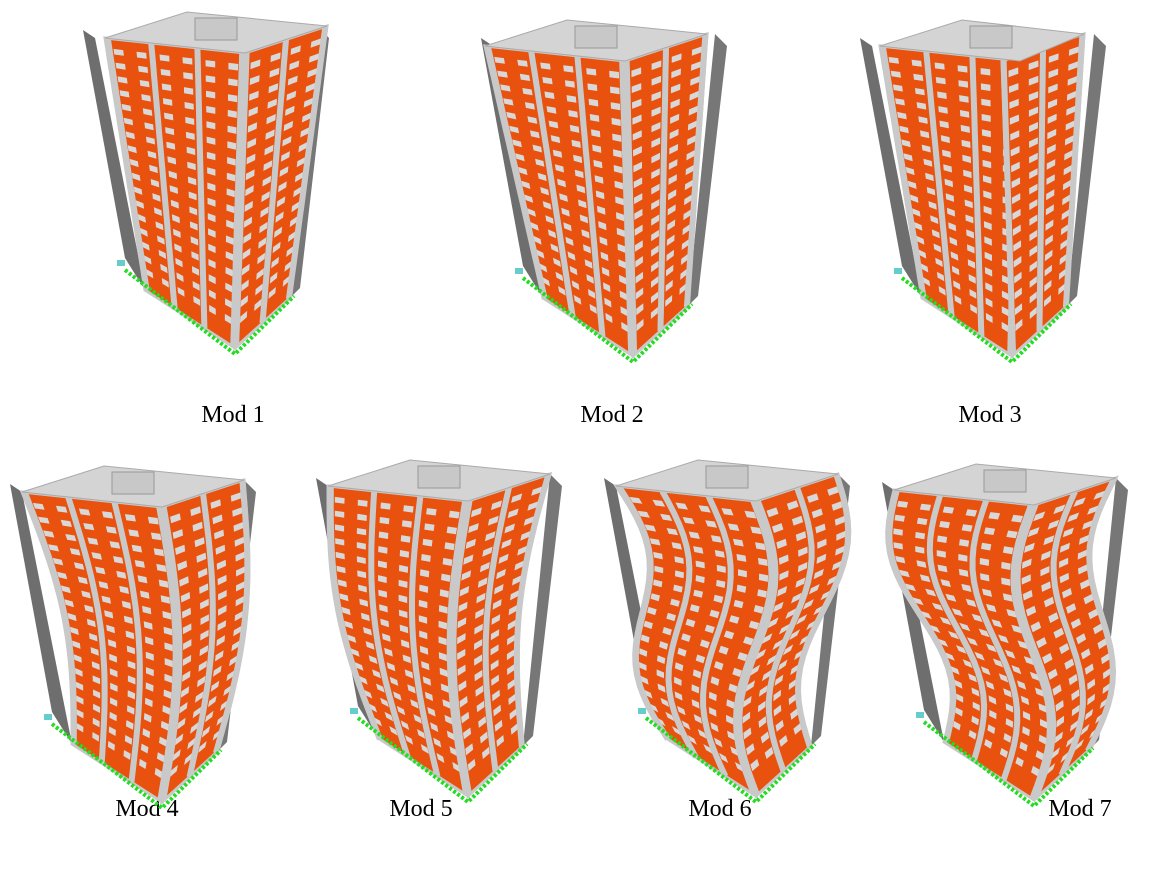  What do you see at coordinates (1079, 809) in the screenshot?
I see `caption: Mod 7` at bounding box center [1079, 809].